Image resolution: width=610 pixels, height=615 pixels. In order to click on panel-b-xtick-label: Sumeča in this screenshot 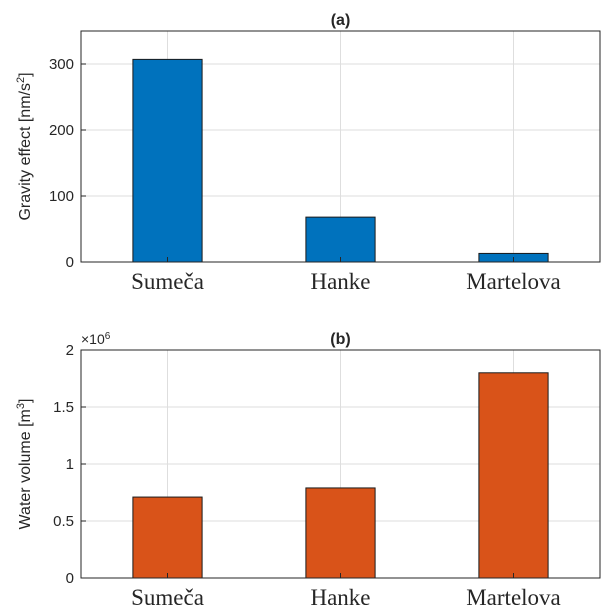, I will do `click(167, 597)`.